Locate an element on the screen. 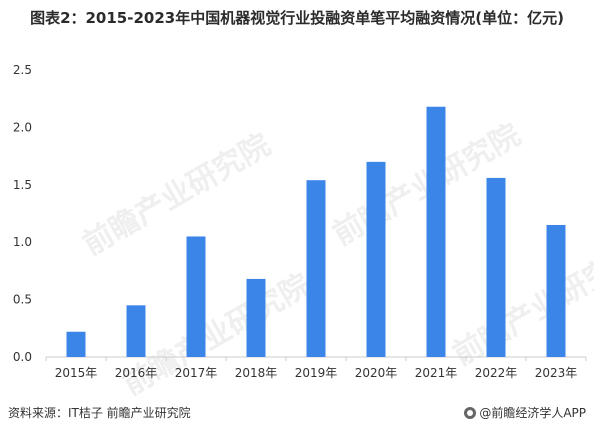  x-tick-label-1: 2016年 is located at coordinates (136, 373).